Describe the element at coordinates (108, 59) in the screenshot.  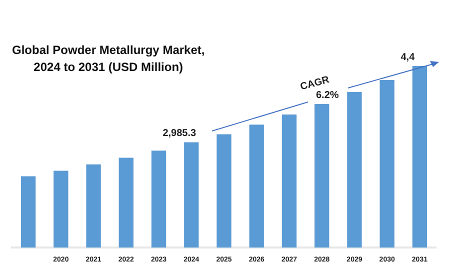
I see `chart-title: Global Powder Metallurgy Market, 2024 to 2031 (USD Million)` at that location.